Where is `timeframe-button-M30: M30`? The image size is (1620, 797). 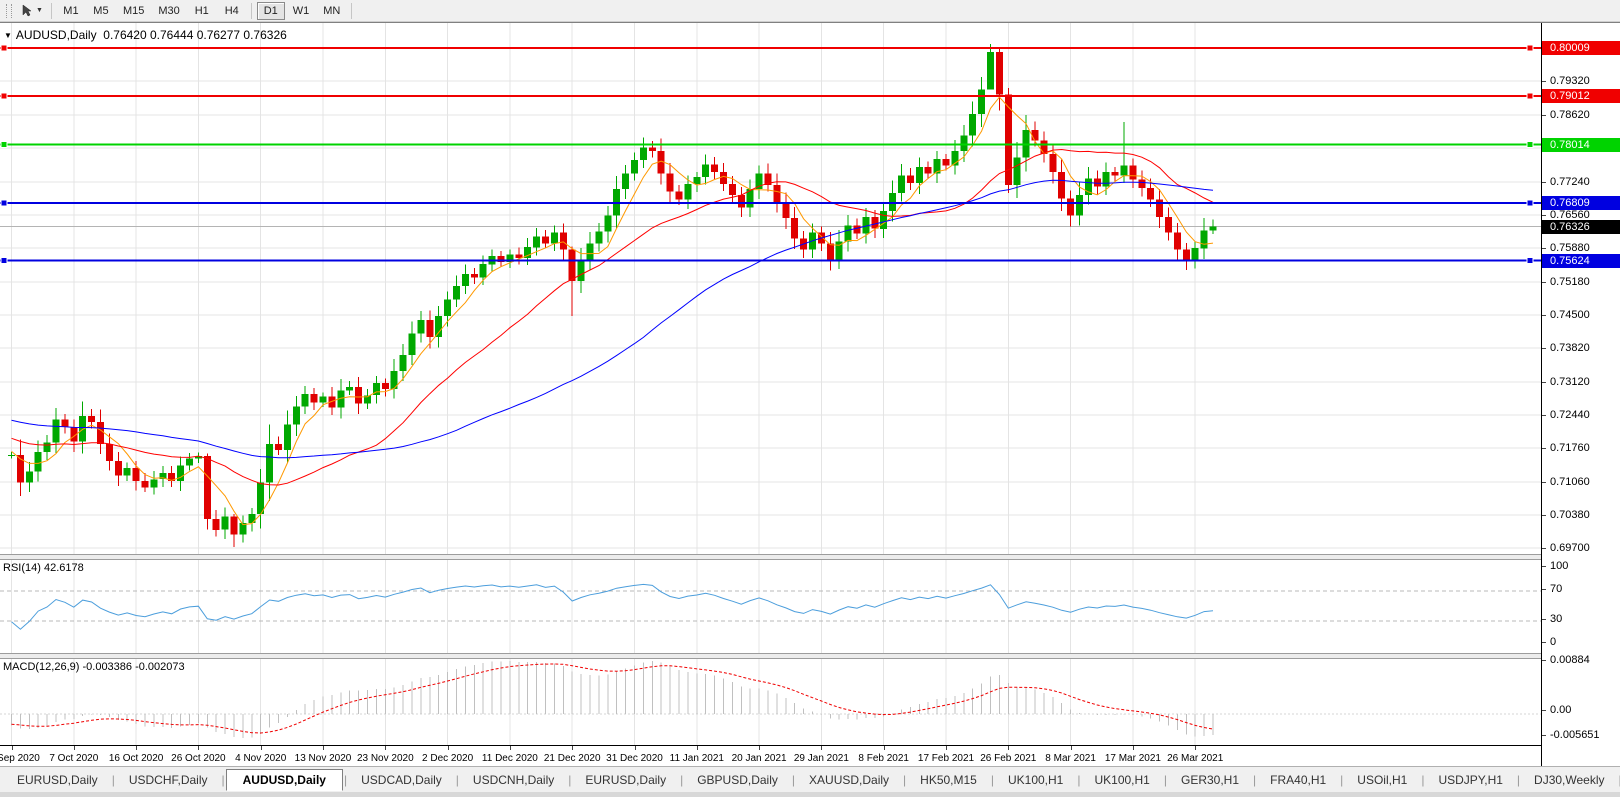 timeframe-button-M30: M30 is located at coordinates (168, 11).